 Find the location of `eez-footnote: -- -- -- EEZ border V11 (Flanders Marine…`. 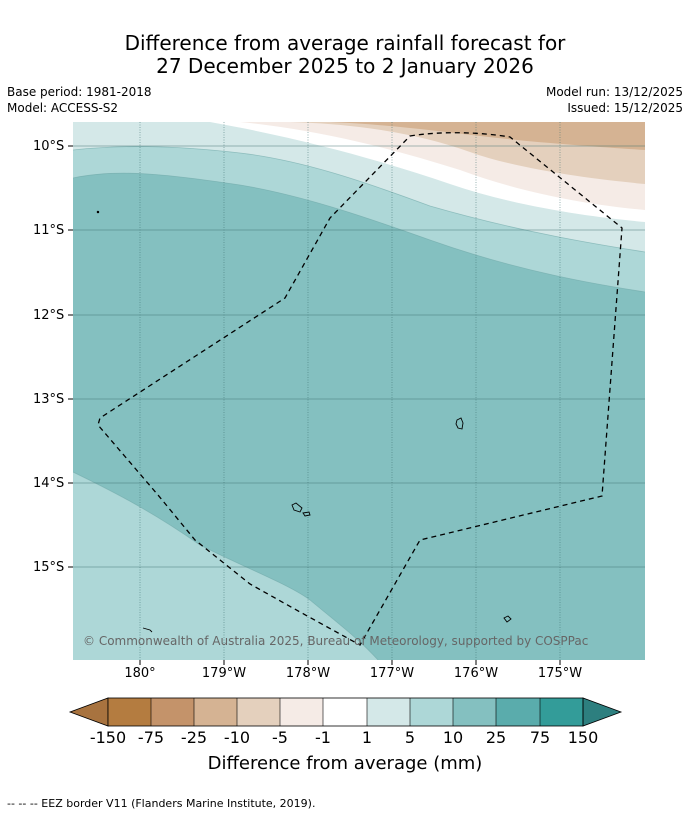

eez-footnote: -- -- -- EEZ border V11 (Flanders Marine… is located at coordinates (161, 803).